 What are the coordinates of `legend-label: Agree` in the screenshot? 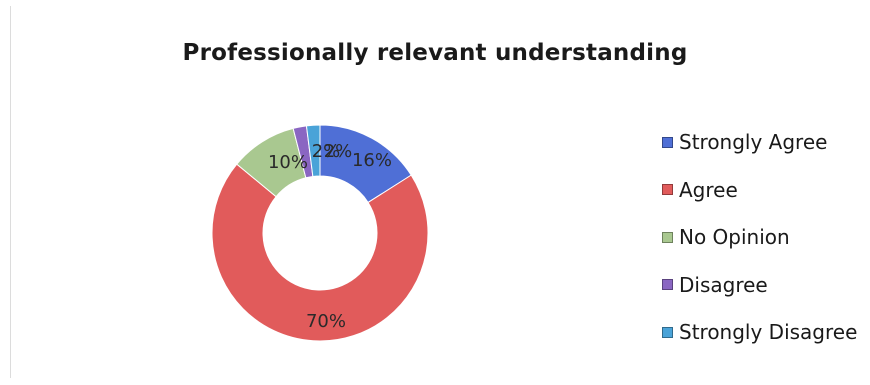 It's located at (708, 189).